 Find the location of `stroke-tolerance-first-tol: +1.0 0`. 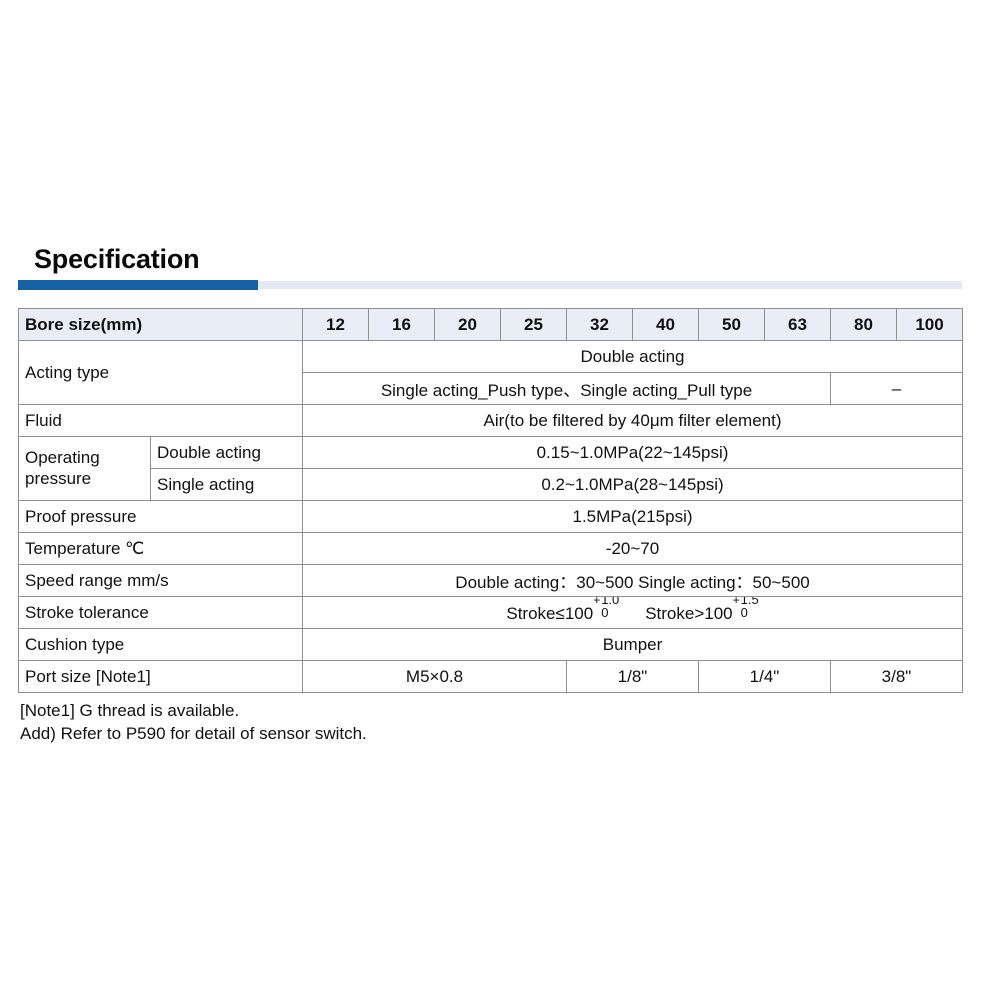

stroke-tolerance-first-tol: +1.0 0 is located at coordinates (606, 609).